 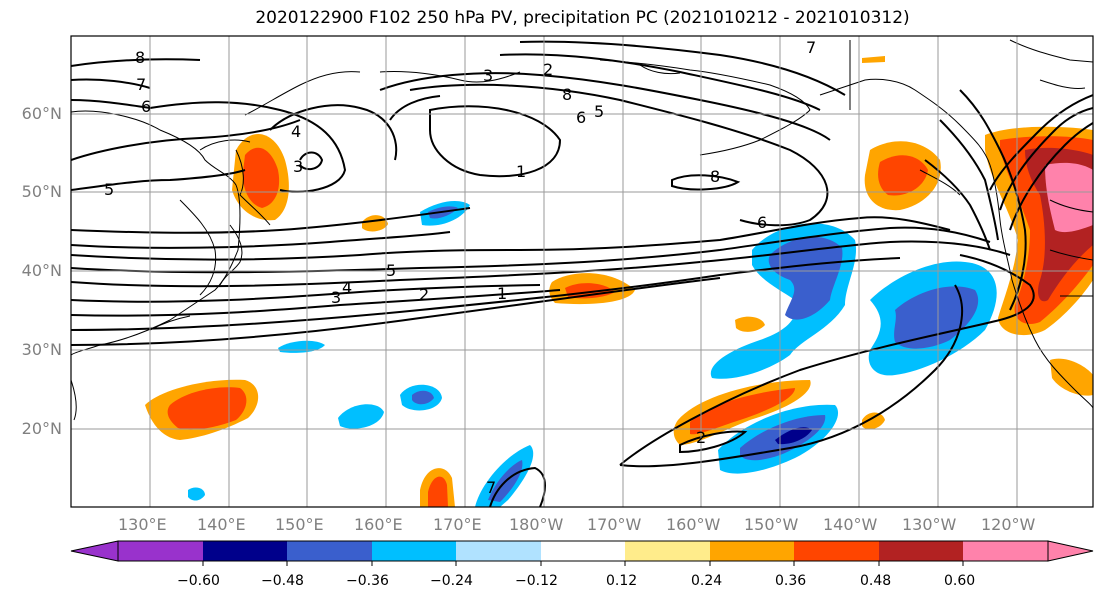 What do you see at coordinates (876, 581) in the screenshot?
I see `colorbar-tick-label: 0.48` at bounding box center [876, 581].